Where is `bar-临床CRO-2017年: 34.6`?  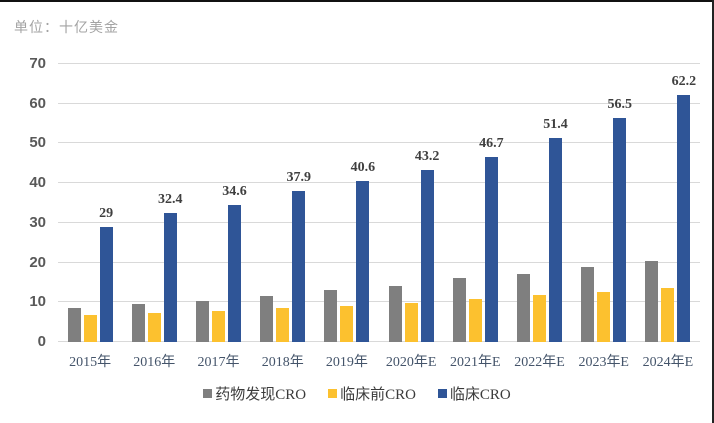
bar-临床CRO-2017年: 34.6 is located at coordinates (234, 263).